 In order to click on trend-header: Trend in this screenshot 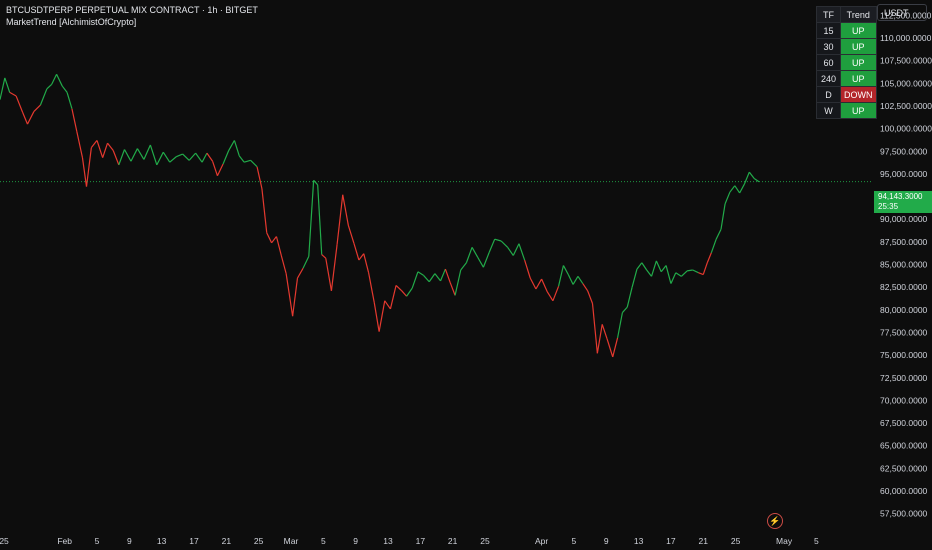, I will do `click(858, 14)`.